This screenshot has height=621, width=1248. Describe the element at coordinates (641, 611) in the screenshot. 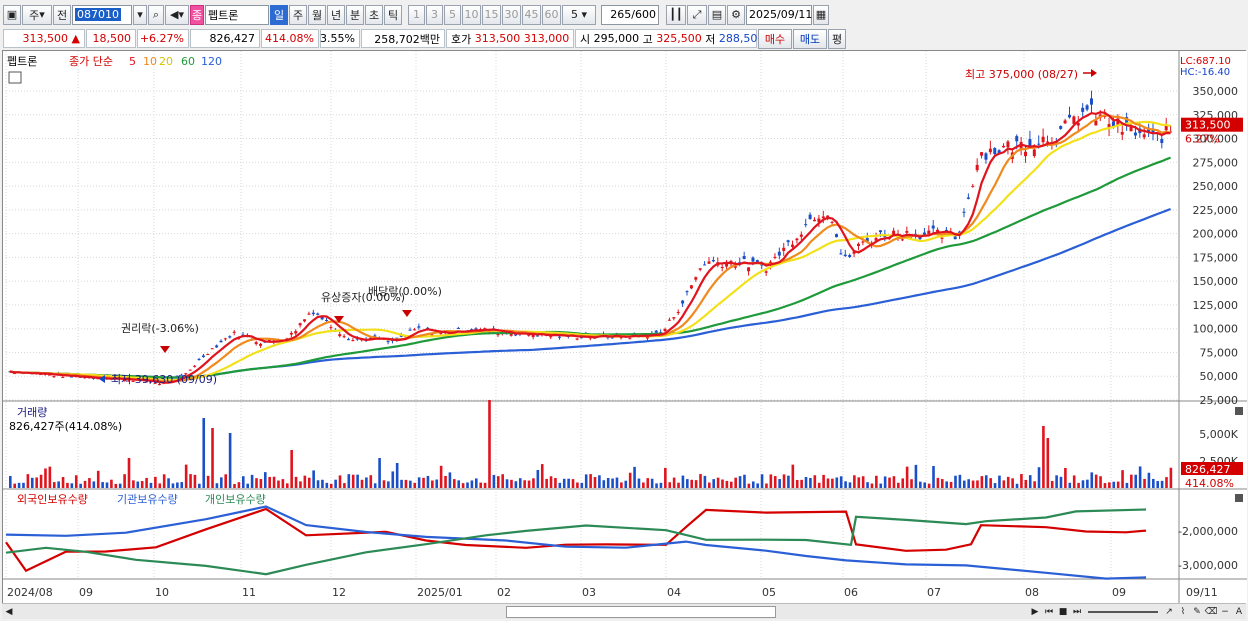

I see `scroll-thumb` at that location.